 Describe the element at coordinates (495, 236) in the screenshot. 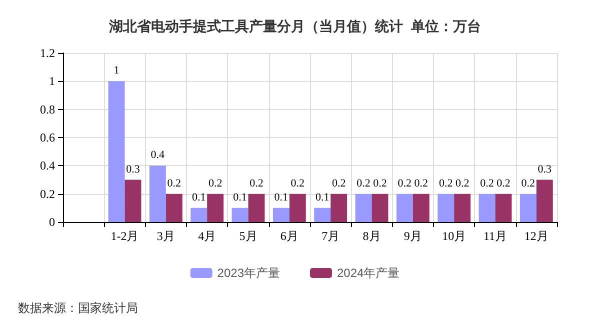

I see `x-tick-label: 11月` at that location.